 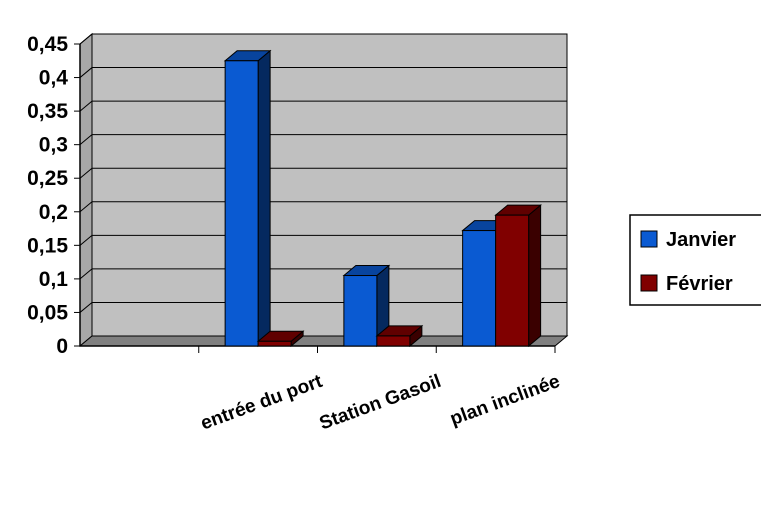 What do you see at coordinates (47, 111) in the screenshot?
I see `y-tick-label: 0,35` at bounding box center [47, 111].